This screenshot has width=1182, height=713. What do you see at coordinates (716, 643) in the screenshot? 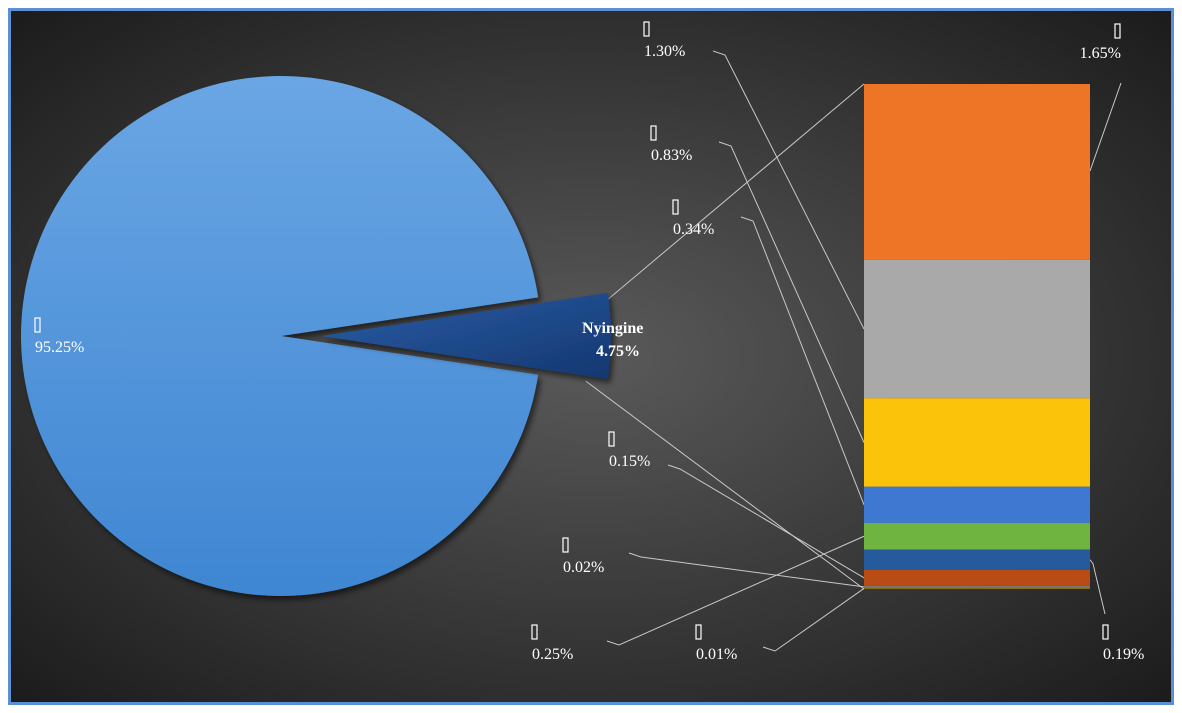
I see `label-bar-9: 0.01%` at bounding box center [716, 643].